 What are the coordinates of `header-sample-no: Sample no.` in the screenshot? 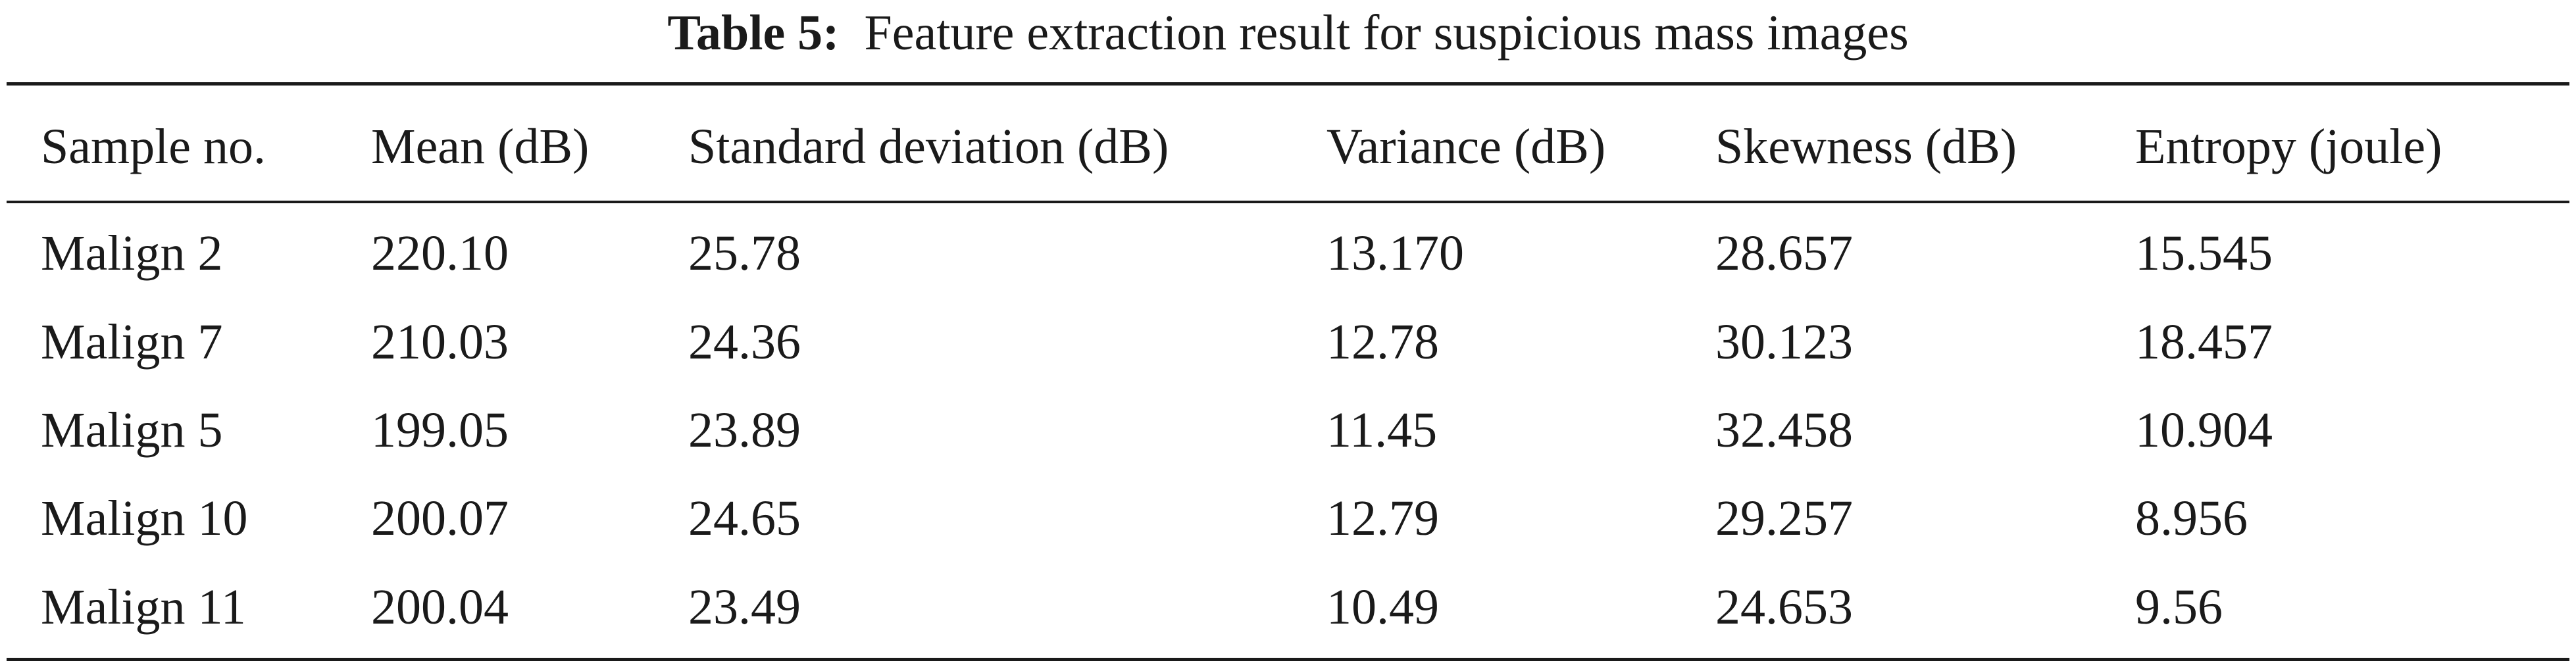 It's located at (153, 146).